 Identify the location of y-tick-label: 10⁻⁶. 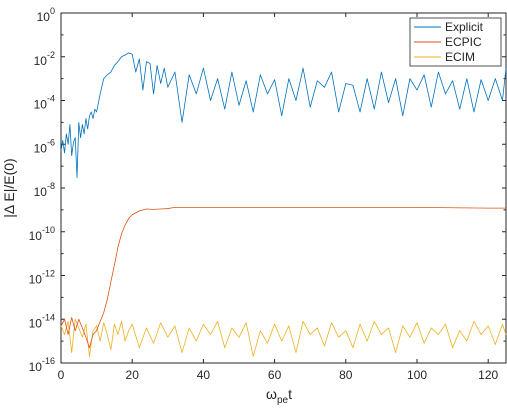
(44, 146).